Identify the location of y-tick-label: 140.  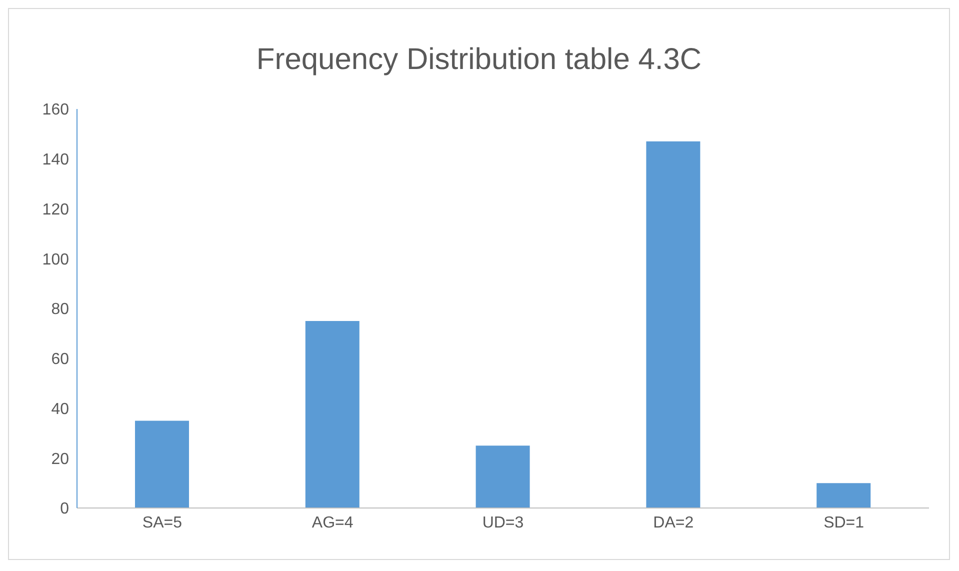
(56, 160).